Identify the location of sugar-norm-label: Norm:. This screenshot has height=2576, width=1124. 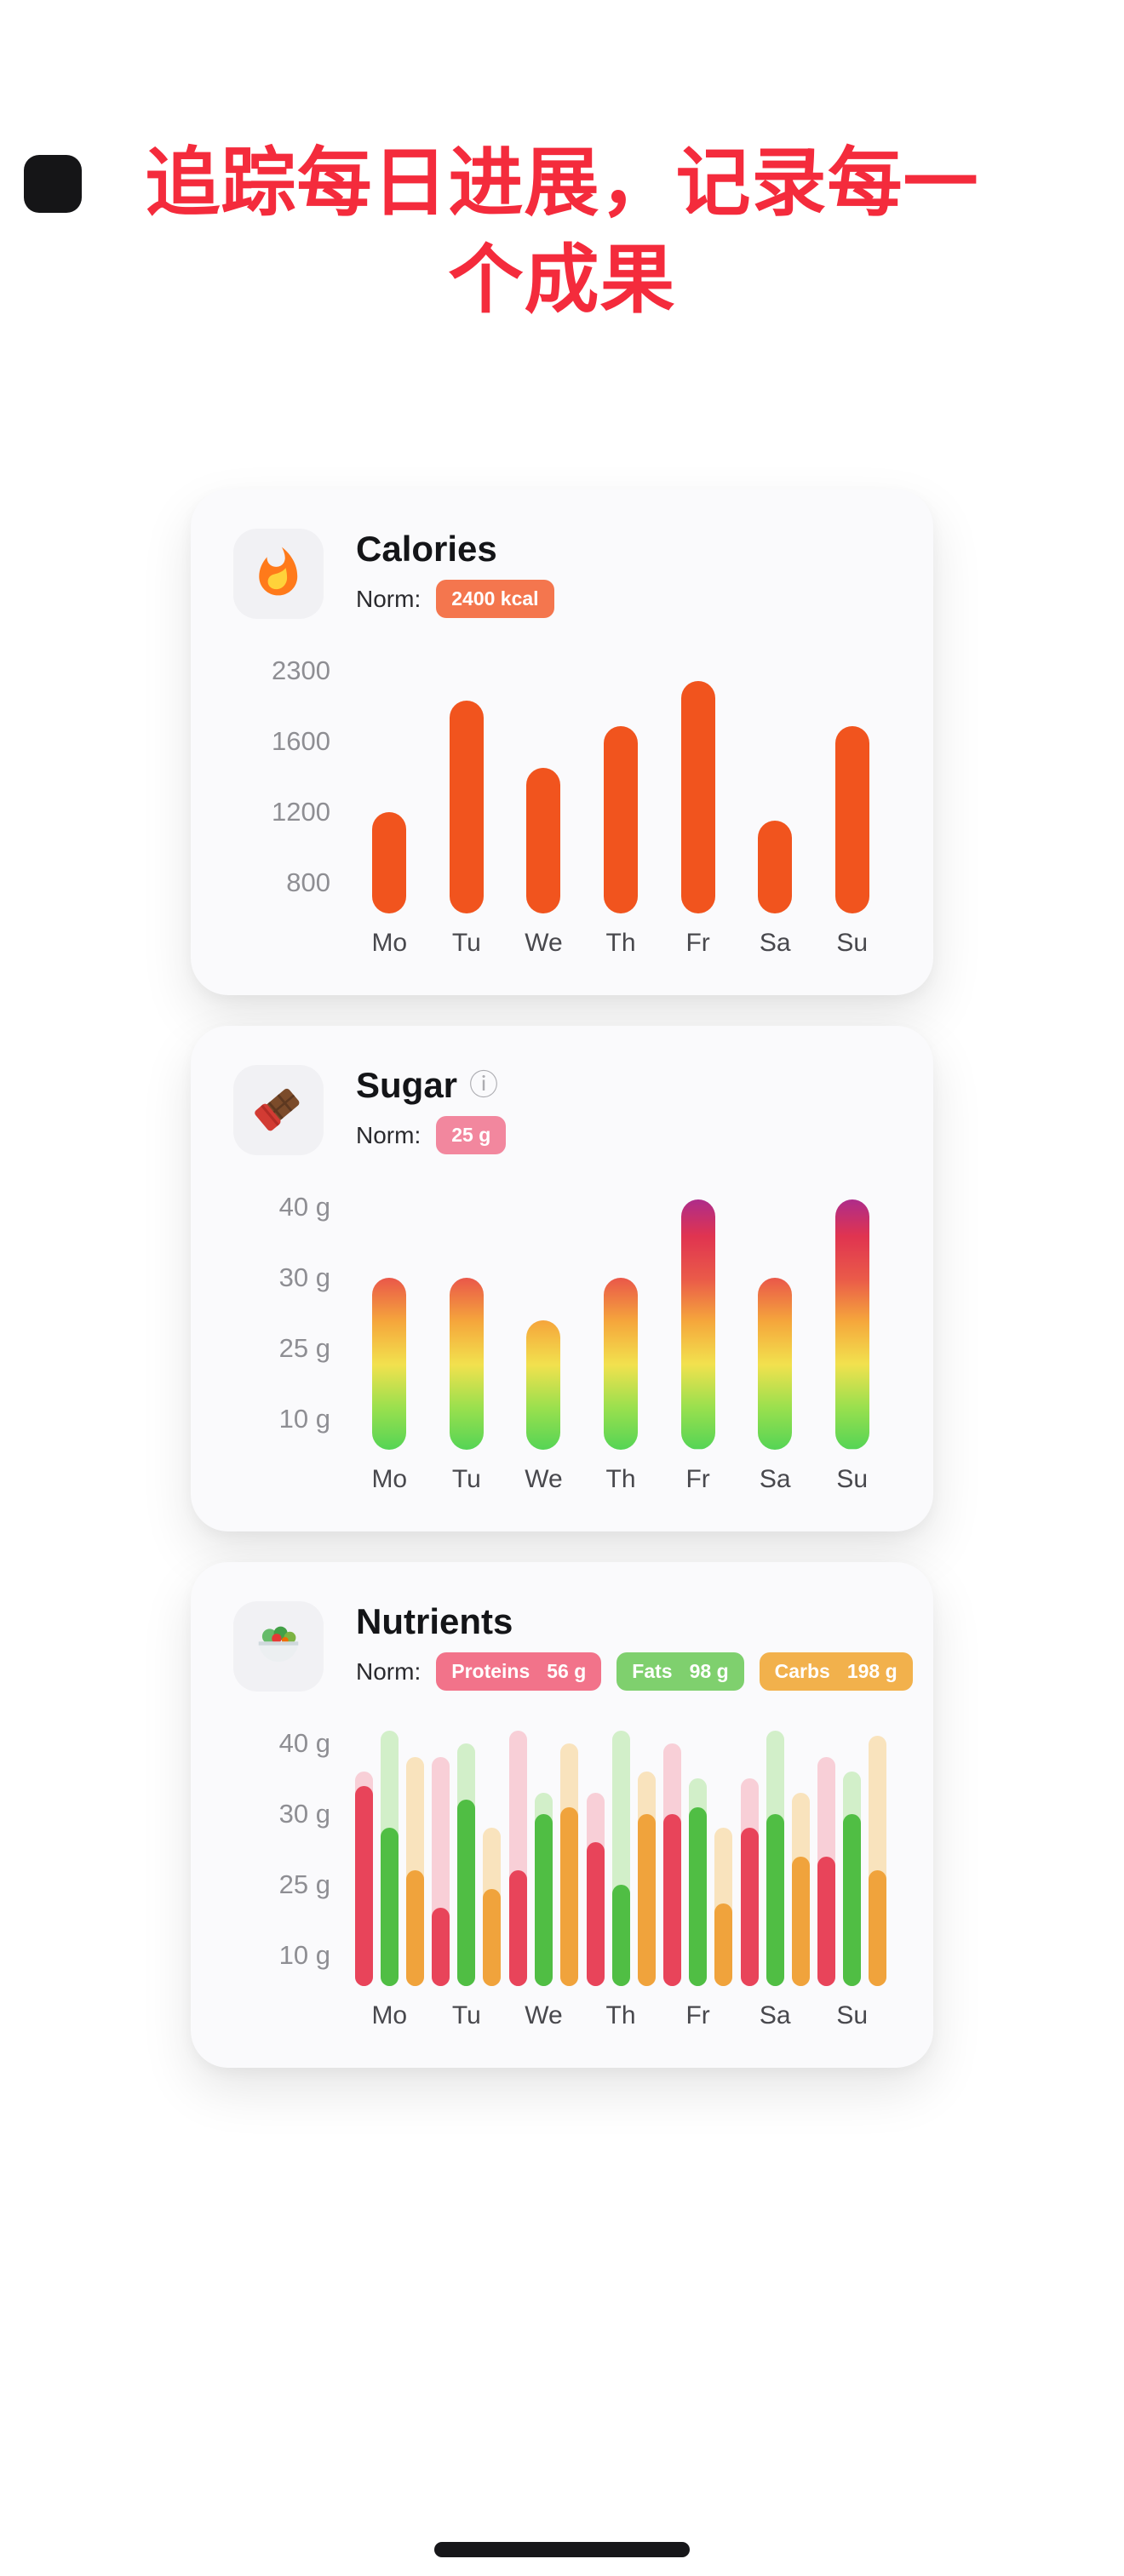
(389, 1134).